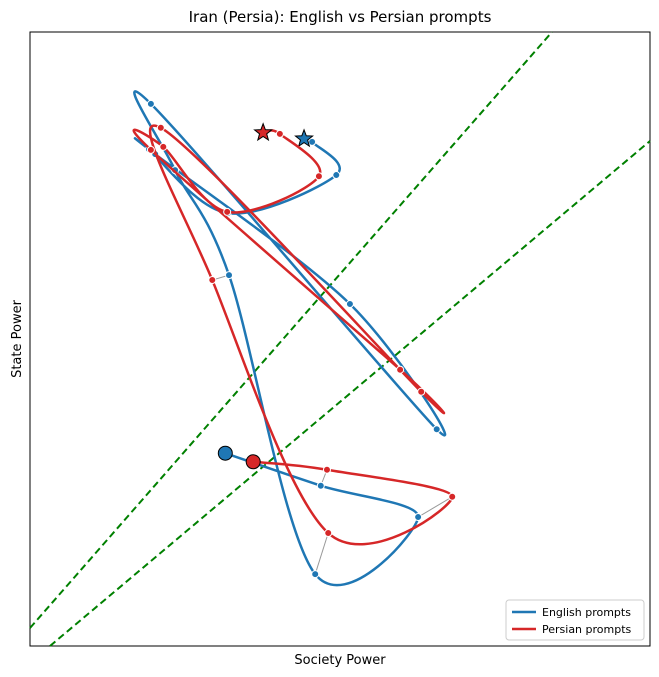 The image size is (659, 677). I want to click on y-axis-label: State Power, so click(17, 338).